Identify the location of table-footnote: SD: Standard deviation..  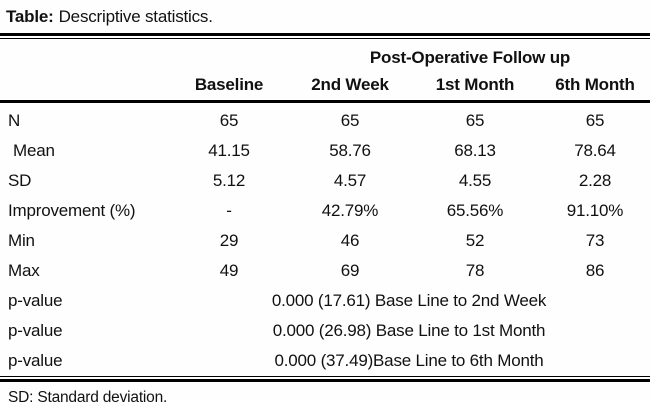
(88, 397).